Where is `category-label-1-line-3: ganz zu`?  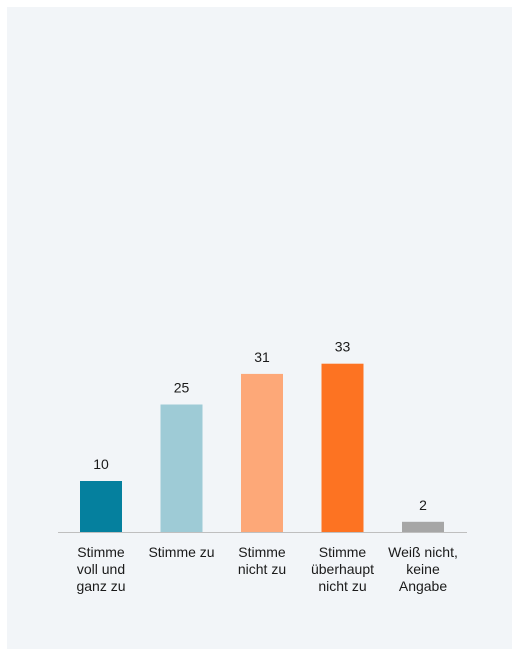 category-label-1-line-3: ganz zu is located at coordinates (100, 586).